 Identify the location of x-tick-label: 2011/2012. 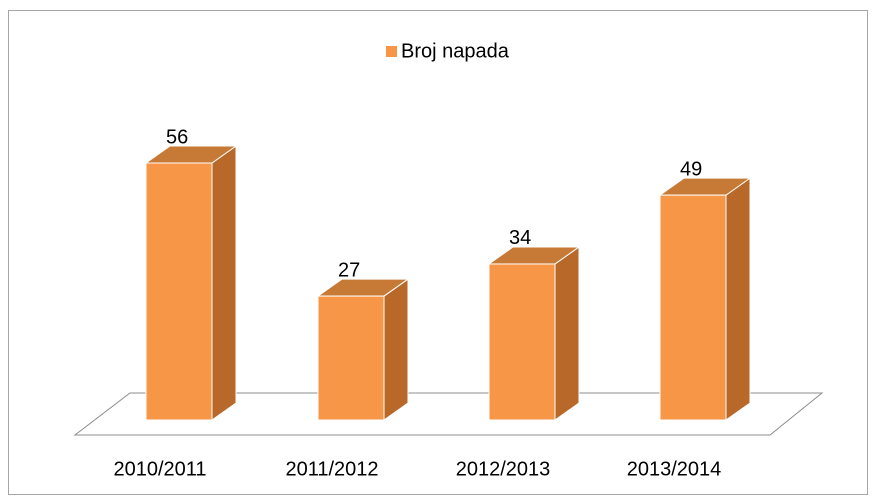
(331, 469).